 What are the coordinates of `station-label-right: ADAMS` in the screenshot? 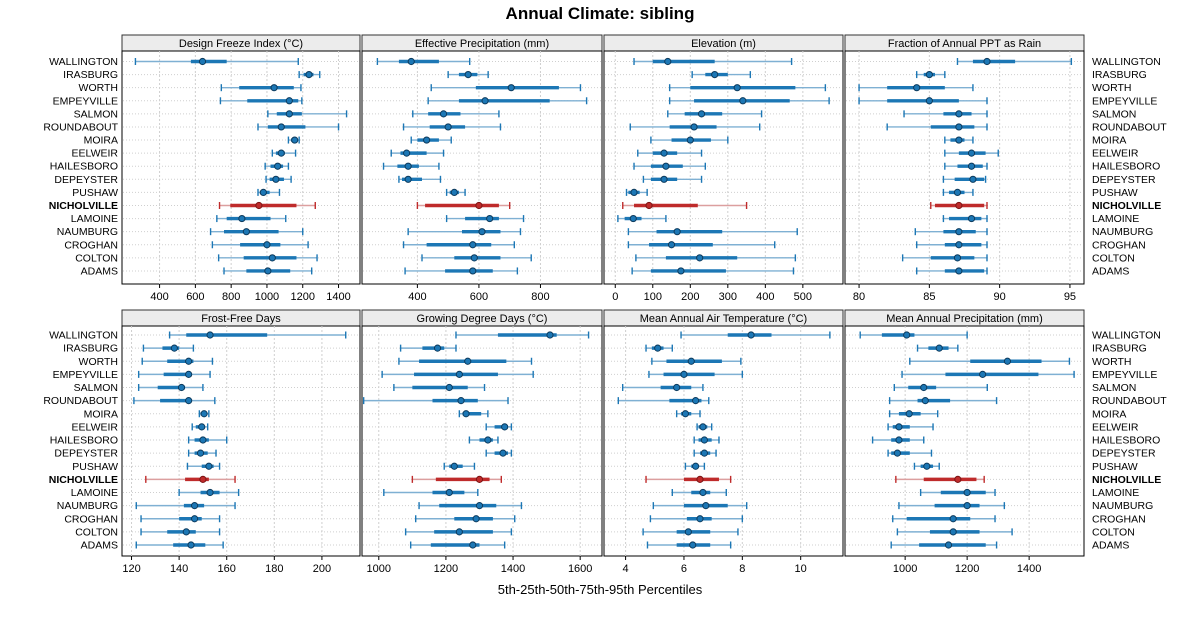 It's located at (1110, 271).